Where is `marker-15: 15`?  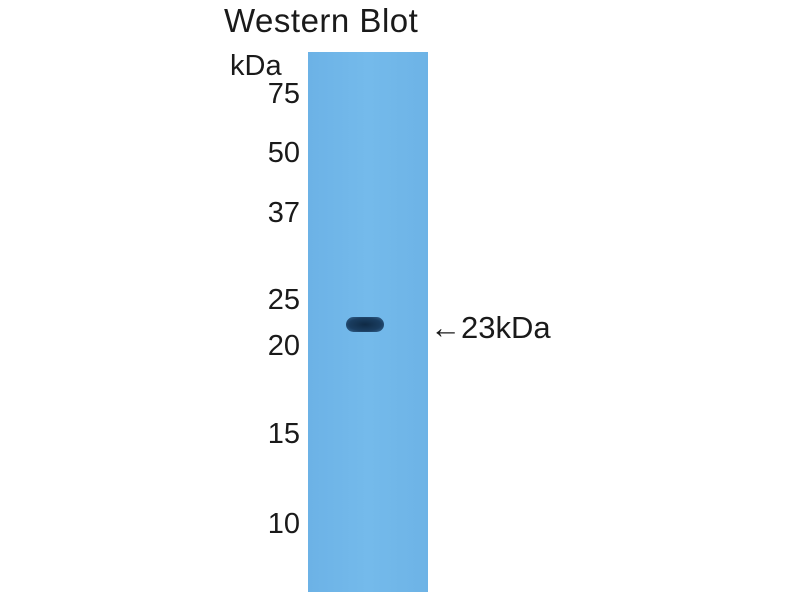
marker-15: 15 is located at coordinates (283, 434).